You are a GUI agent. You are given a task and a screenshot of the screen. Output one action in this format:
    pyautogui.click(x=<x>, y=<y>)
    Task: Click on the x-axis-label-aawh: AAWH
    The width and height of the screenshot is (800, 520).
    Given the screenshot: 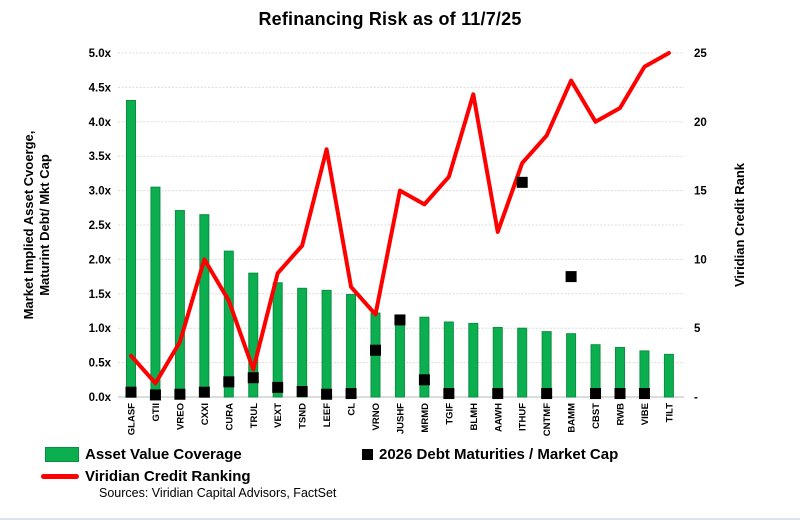 What is the action you would take?
    pyautogui.click(x=498, y=417)
    